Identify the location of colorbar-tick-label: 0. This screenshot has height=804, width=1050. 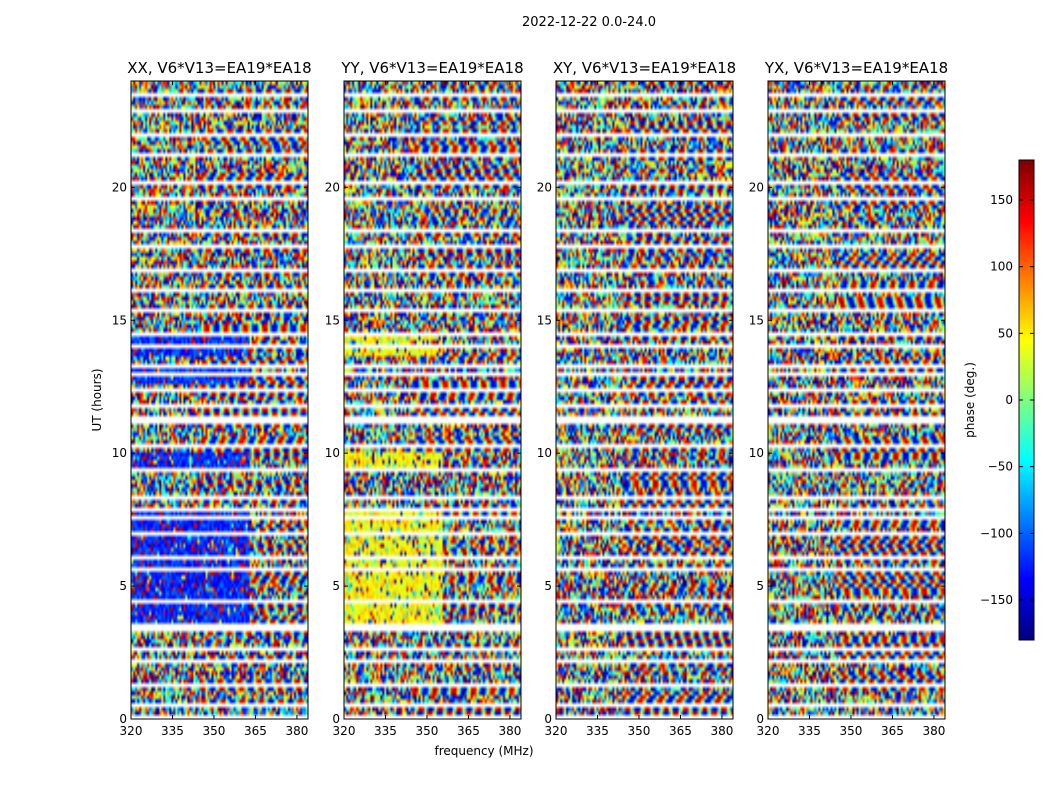
(1009, 400).